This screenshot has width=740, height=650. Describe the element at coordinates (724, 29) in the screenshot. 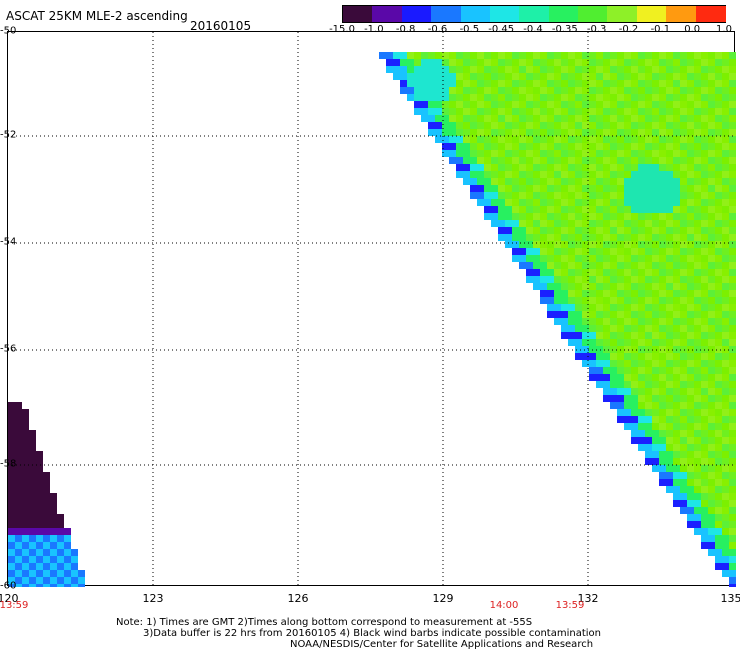

I see `colorbar-label: 1.0` at that location.